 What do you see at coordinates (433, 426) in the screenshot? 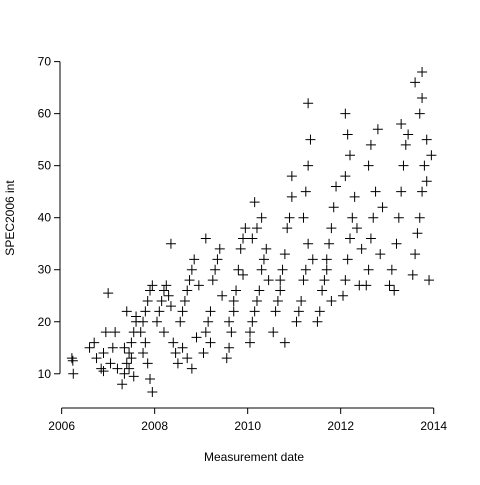
I see `x-tick-label: 2014` at bounding box center [433, 426].